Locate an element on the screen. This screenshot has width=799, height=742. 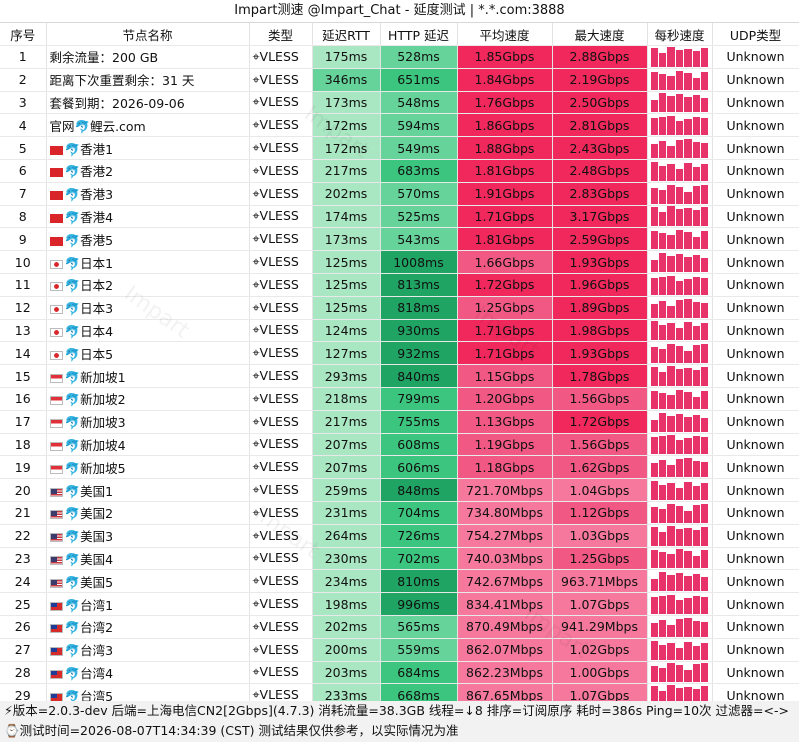
cell-rtt: 173ms is located at coordinates (346, 103).